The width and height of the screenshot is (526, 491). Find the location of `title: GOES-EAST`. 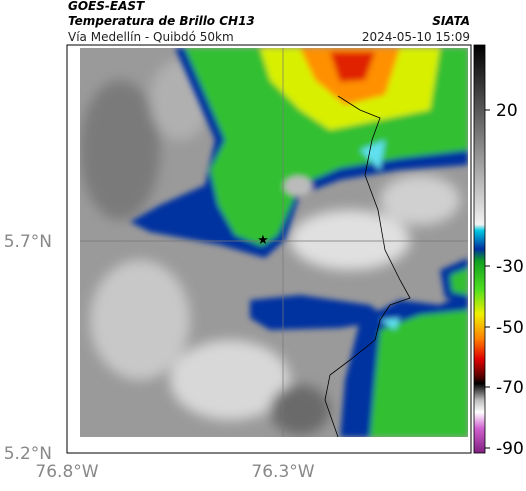

title: GOES-EAST is located at coordinates (106, 6).